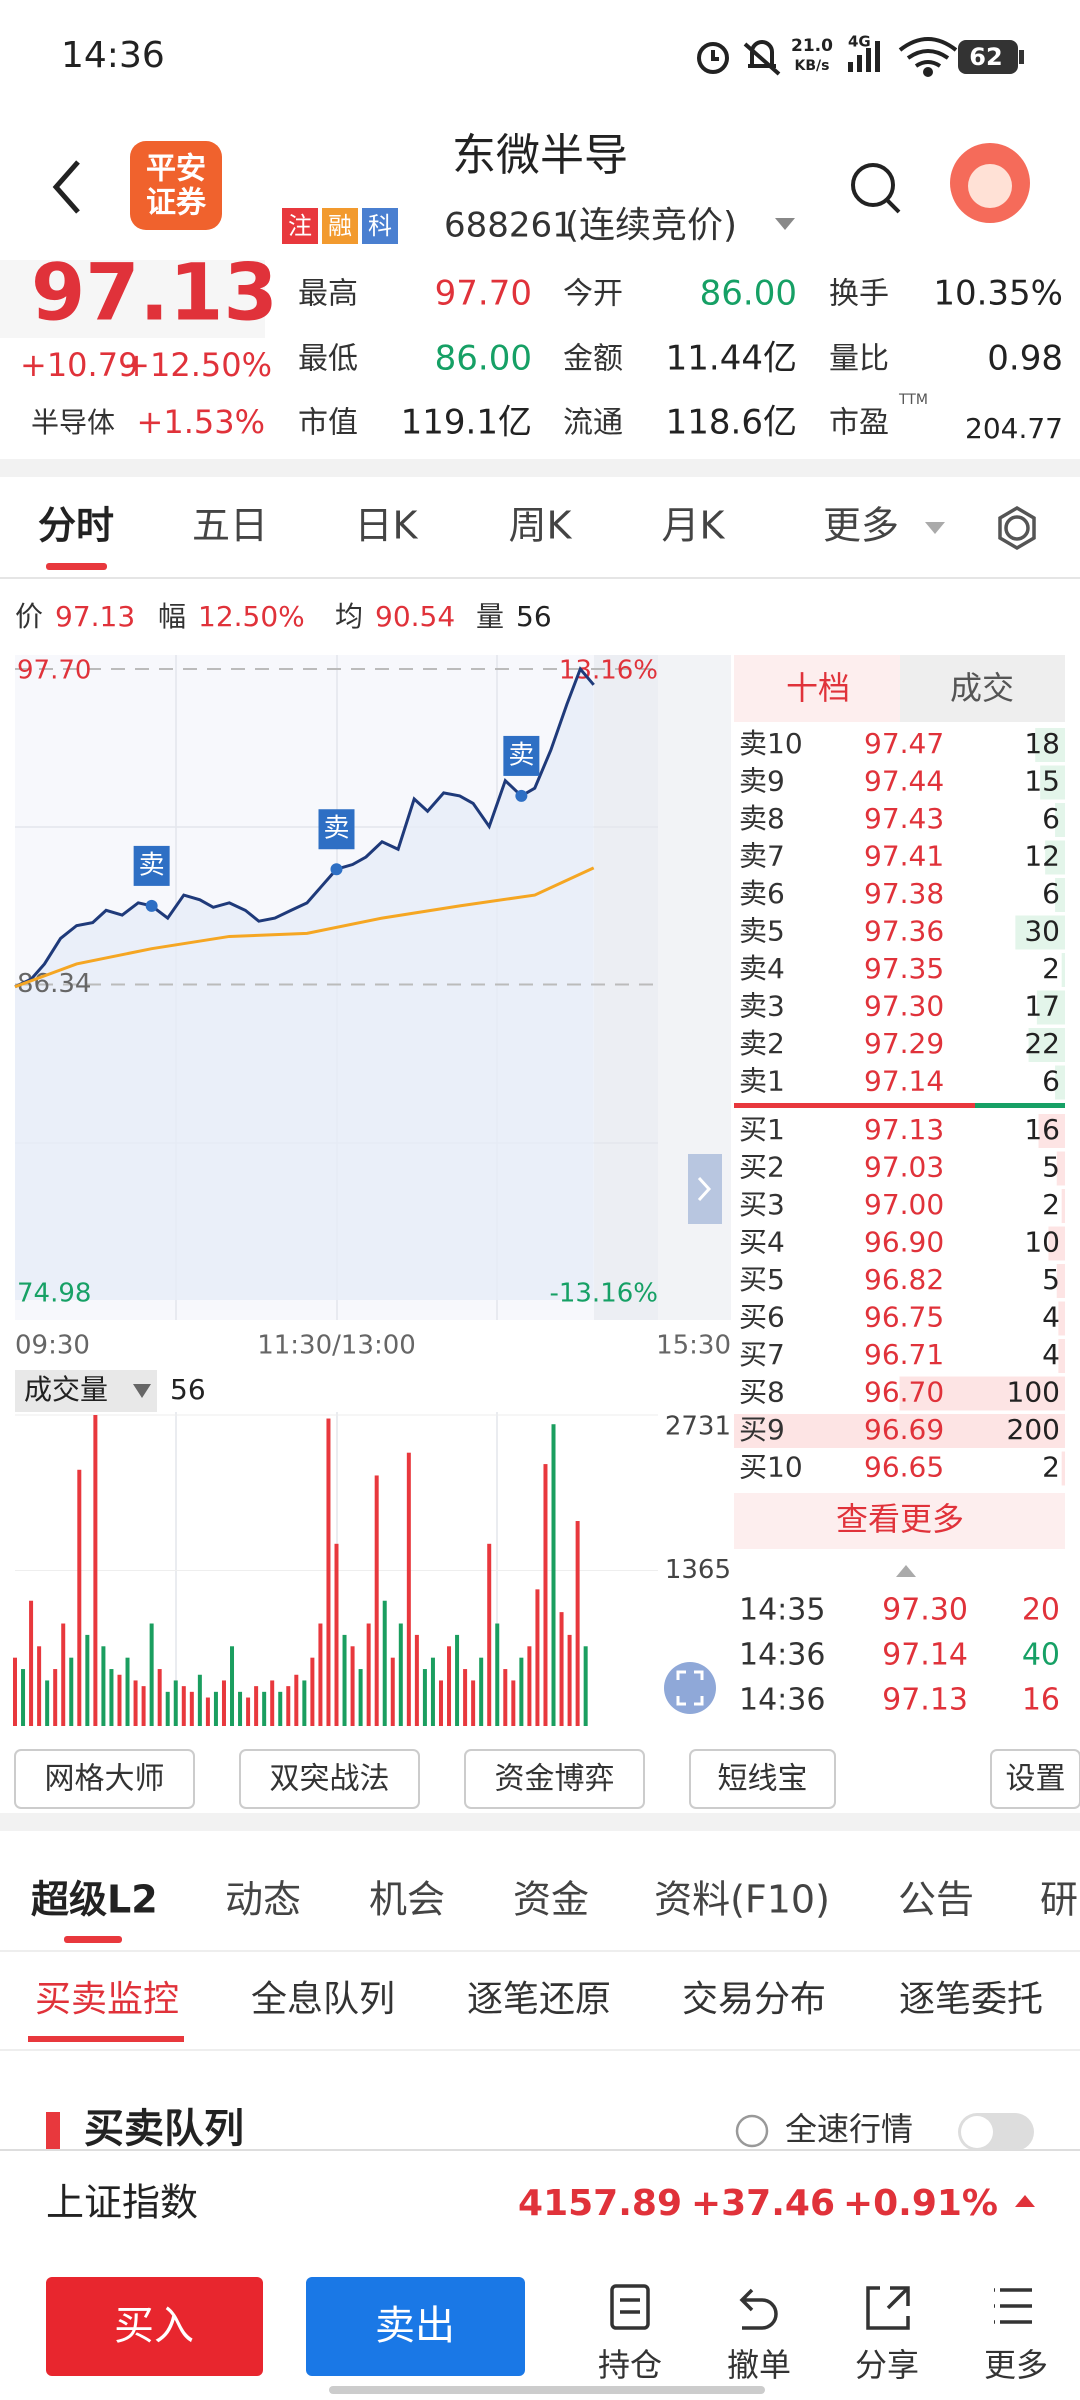 Image resolution: width=1080 pixels, height=2400 pixels. What do you see at coordinates (76, 526) in the screenshot?
I see `chart-tab: 分时` at bounding box center [76, 526].